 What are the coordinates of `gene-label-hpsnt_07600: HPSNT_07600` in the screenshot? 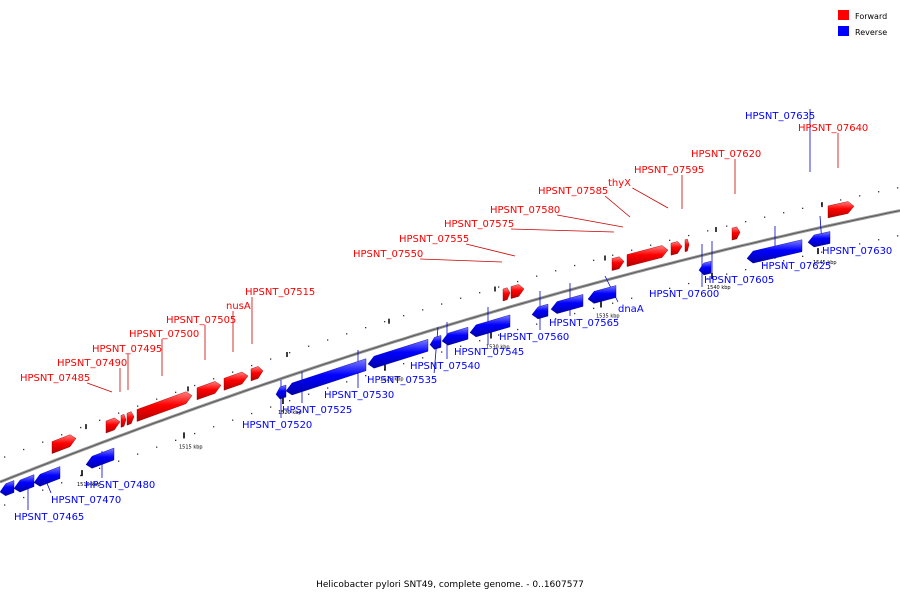 It's located at (684, 294).